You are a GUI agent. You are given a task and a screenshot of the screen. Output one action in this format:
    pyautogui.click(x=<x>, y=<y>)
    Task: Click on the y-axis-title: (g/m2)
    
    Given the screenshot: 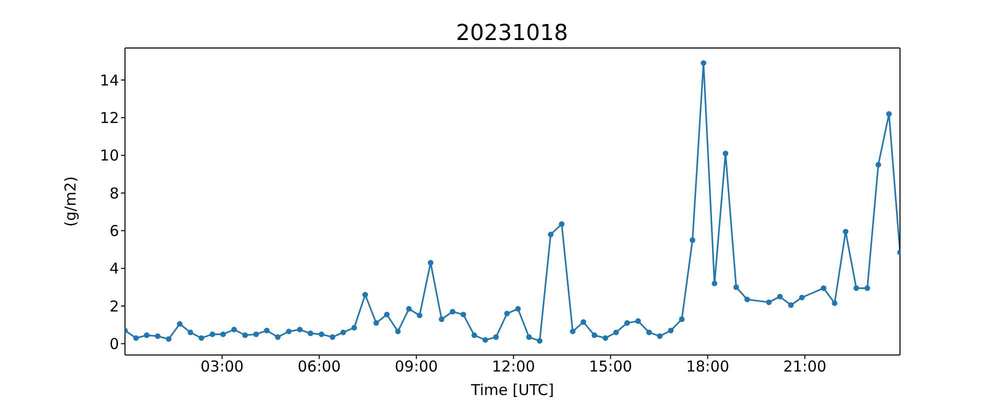 What is the action you would take?
    pyautogui.click(x=70, y=201)
    